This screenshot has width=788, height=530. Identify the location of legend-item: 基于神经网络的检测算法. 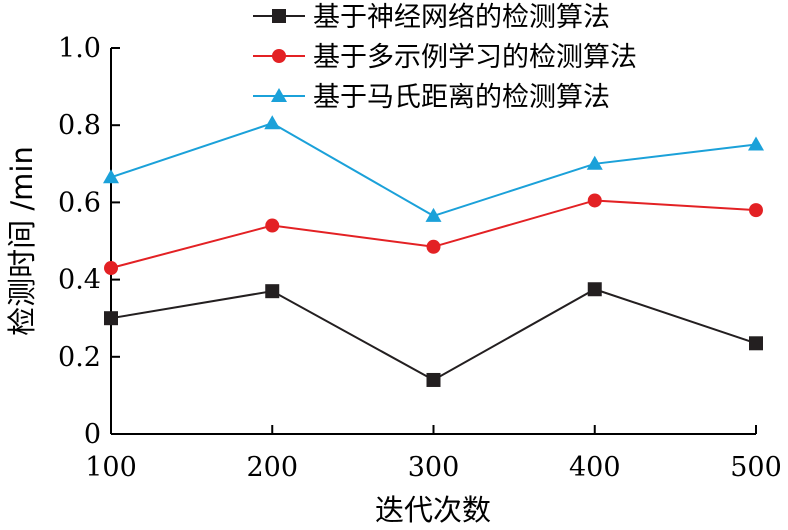
(431, 17).